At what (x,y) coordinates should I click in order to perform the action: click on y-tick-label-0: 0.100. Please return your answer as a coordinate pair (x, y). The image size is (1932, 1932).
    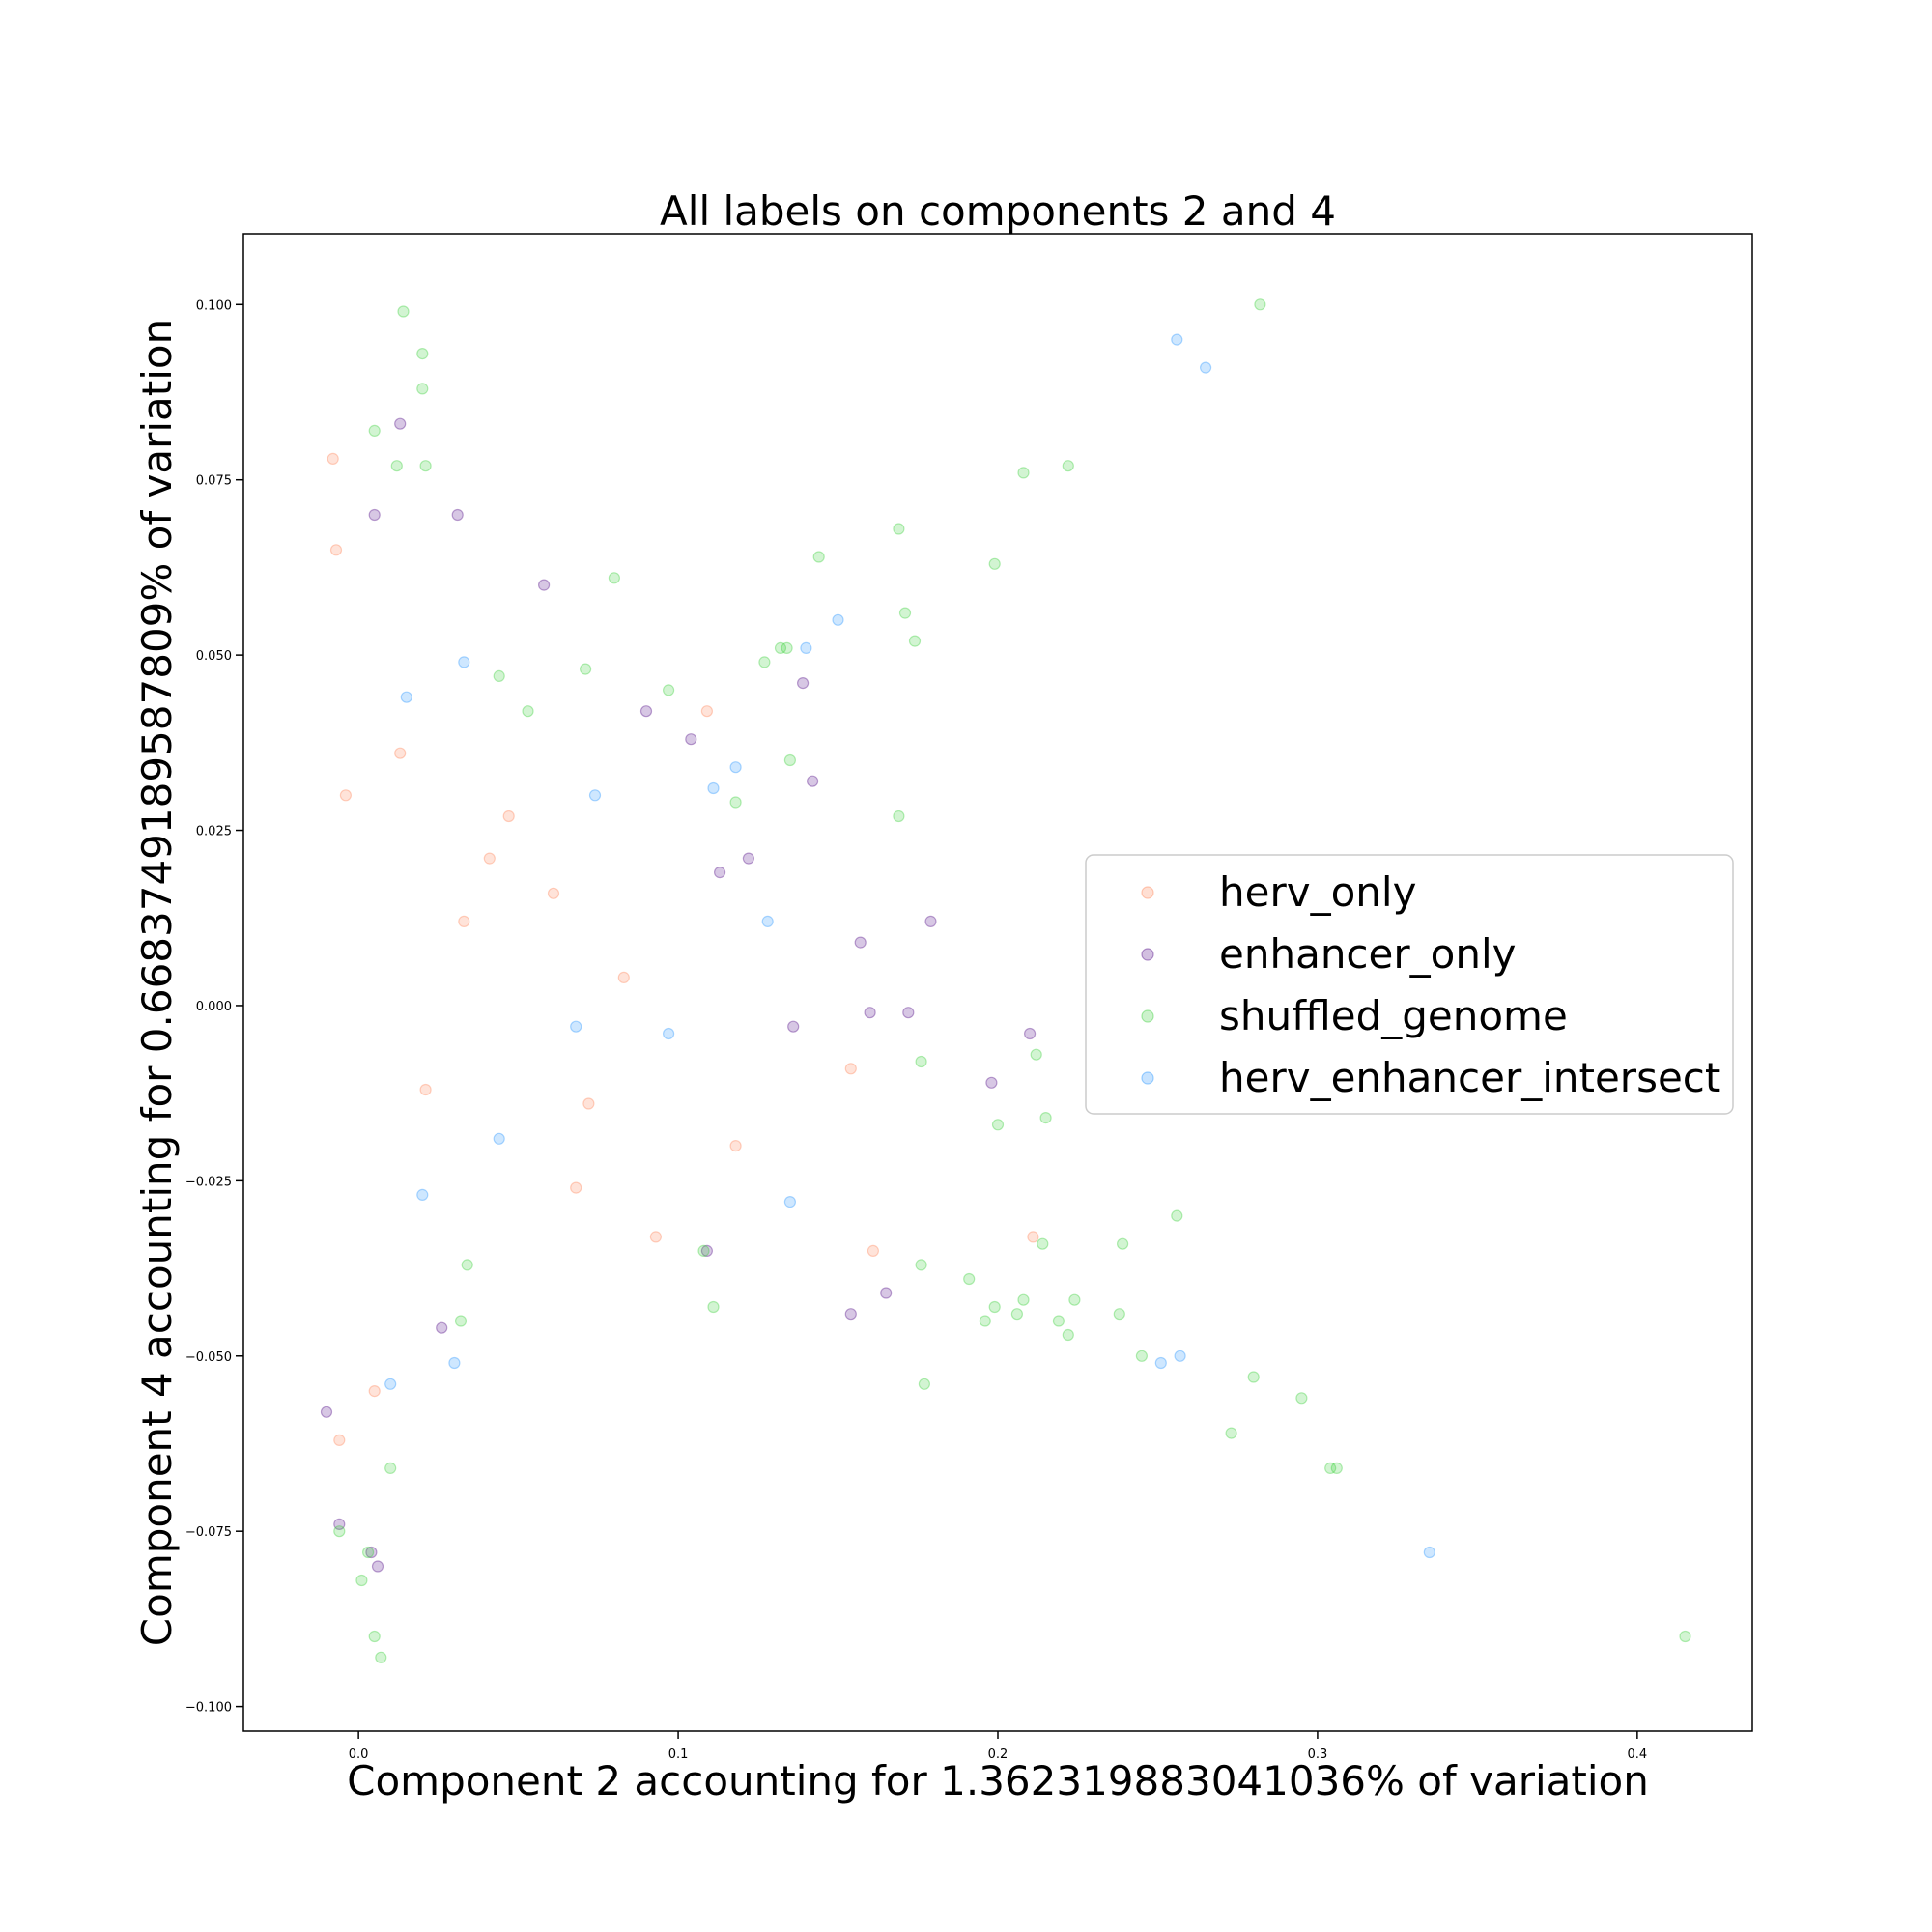
    Looking at the image, I should click on (214, 305).